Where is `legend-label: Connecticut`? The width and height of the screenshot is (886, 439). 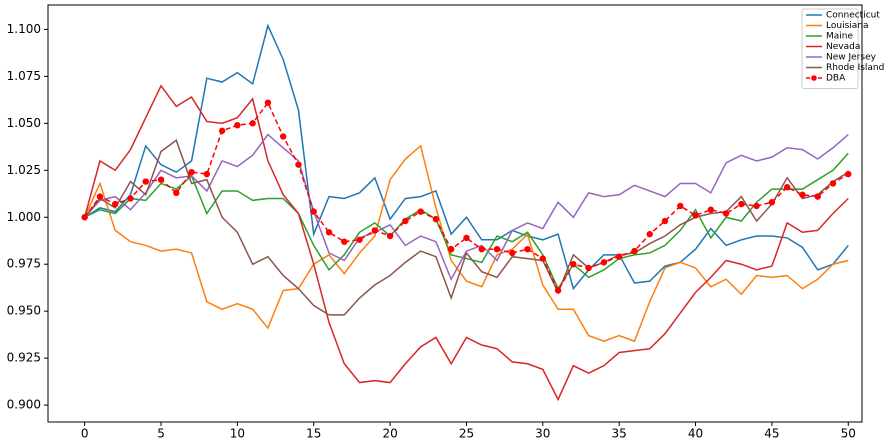
legend-label: Connecticut is located at coordinates (853, 16).